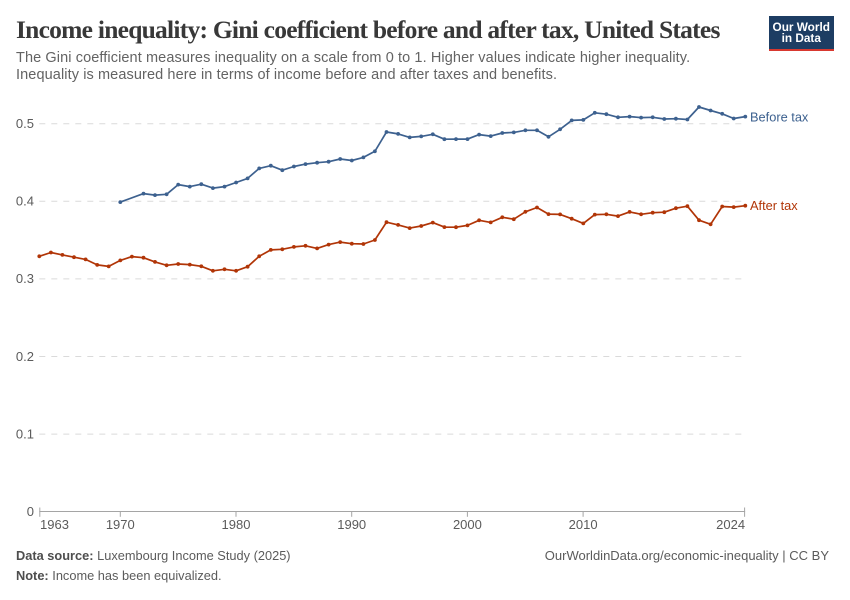  What do you see at coordinates (25, 278) in the screenshot?
I see `svg-text: 0.3` at bounding box center [25, 278].